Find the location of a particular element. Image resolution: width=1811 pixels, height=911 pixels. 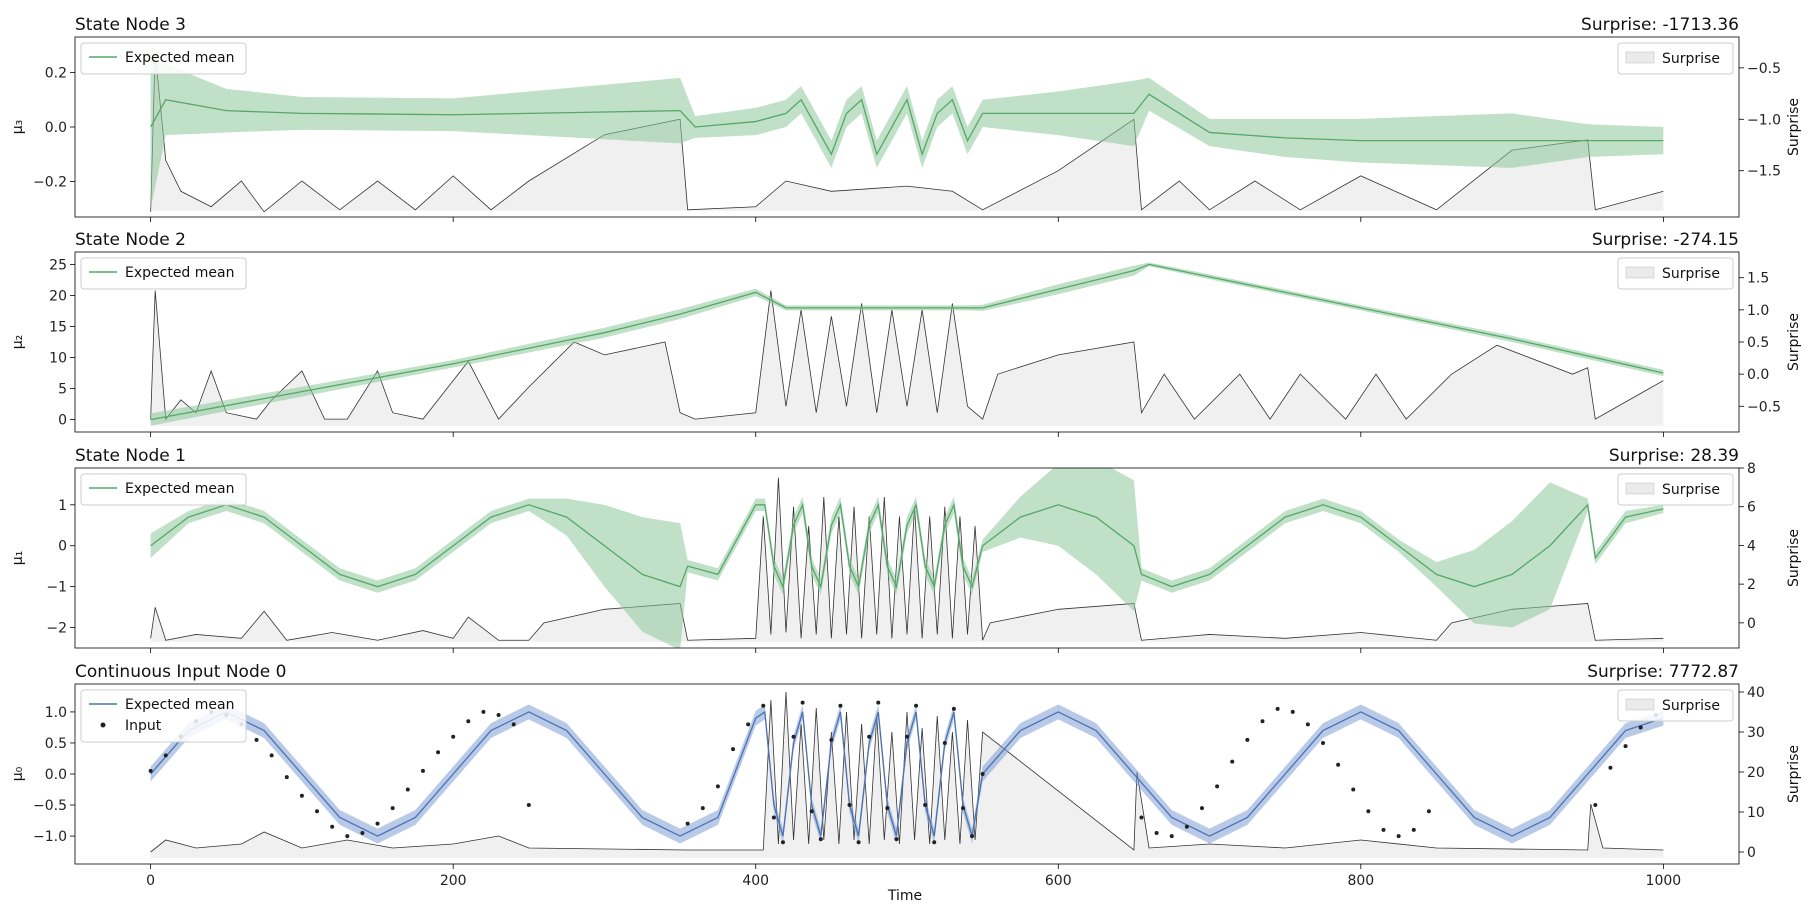

y-tick-label: 5 is located at coordinates (62, 390).